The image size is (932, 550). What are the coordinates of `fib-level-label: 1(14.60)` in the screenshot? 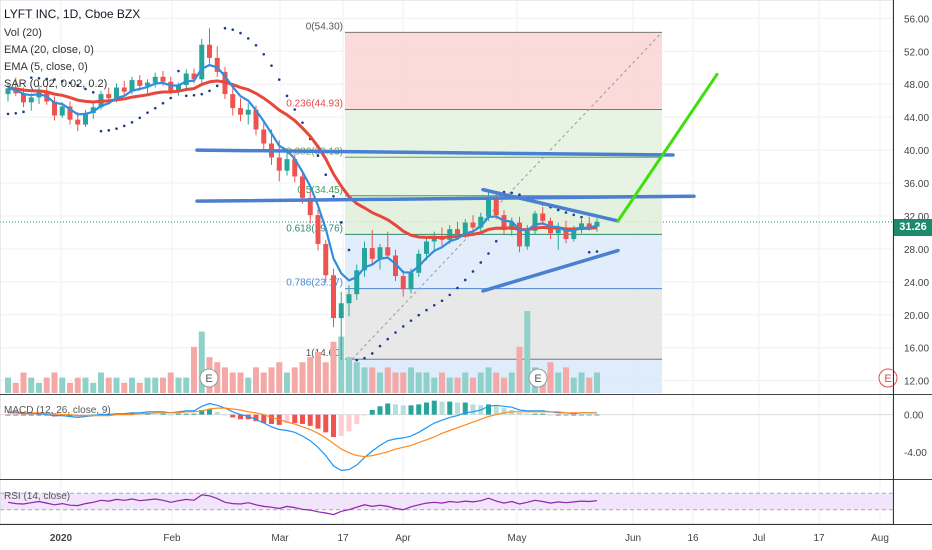 It's located at (324, 353).